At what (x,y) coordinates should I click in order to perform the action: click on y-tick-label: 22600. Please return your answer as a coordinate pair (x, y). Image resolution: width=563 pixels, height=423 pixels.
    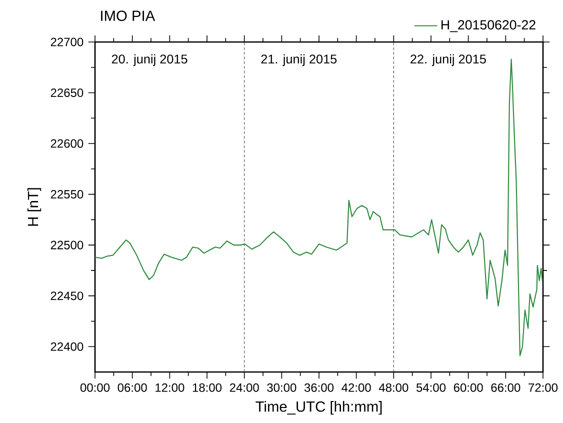
    Looking at the image, I should click on (67, 143).